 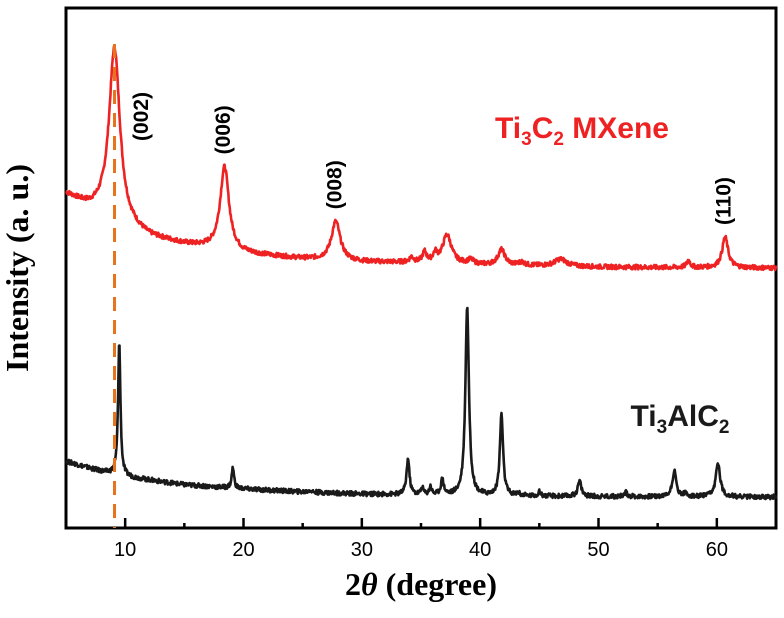 What do you see at coordinates (582, 131) in the screenshot?
I see `series-label-mxene: Ti3C2 MXene` at bounding box center [582, 131].